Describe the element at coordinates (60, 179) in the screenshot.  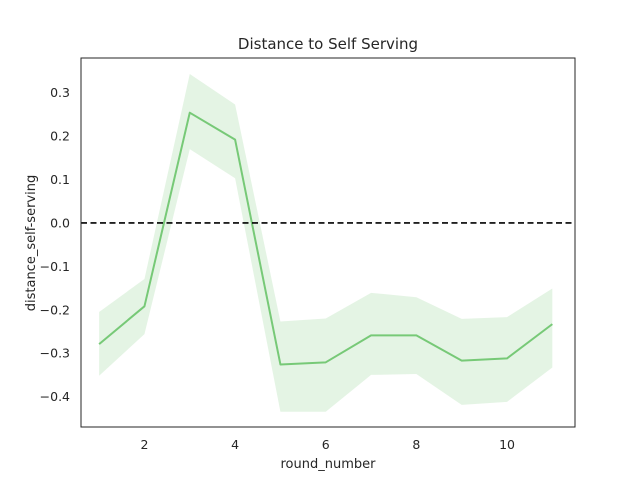
I see `y-tick-label: 0.1` at that location.